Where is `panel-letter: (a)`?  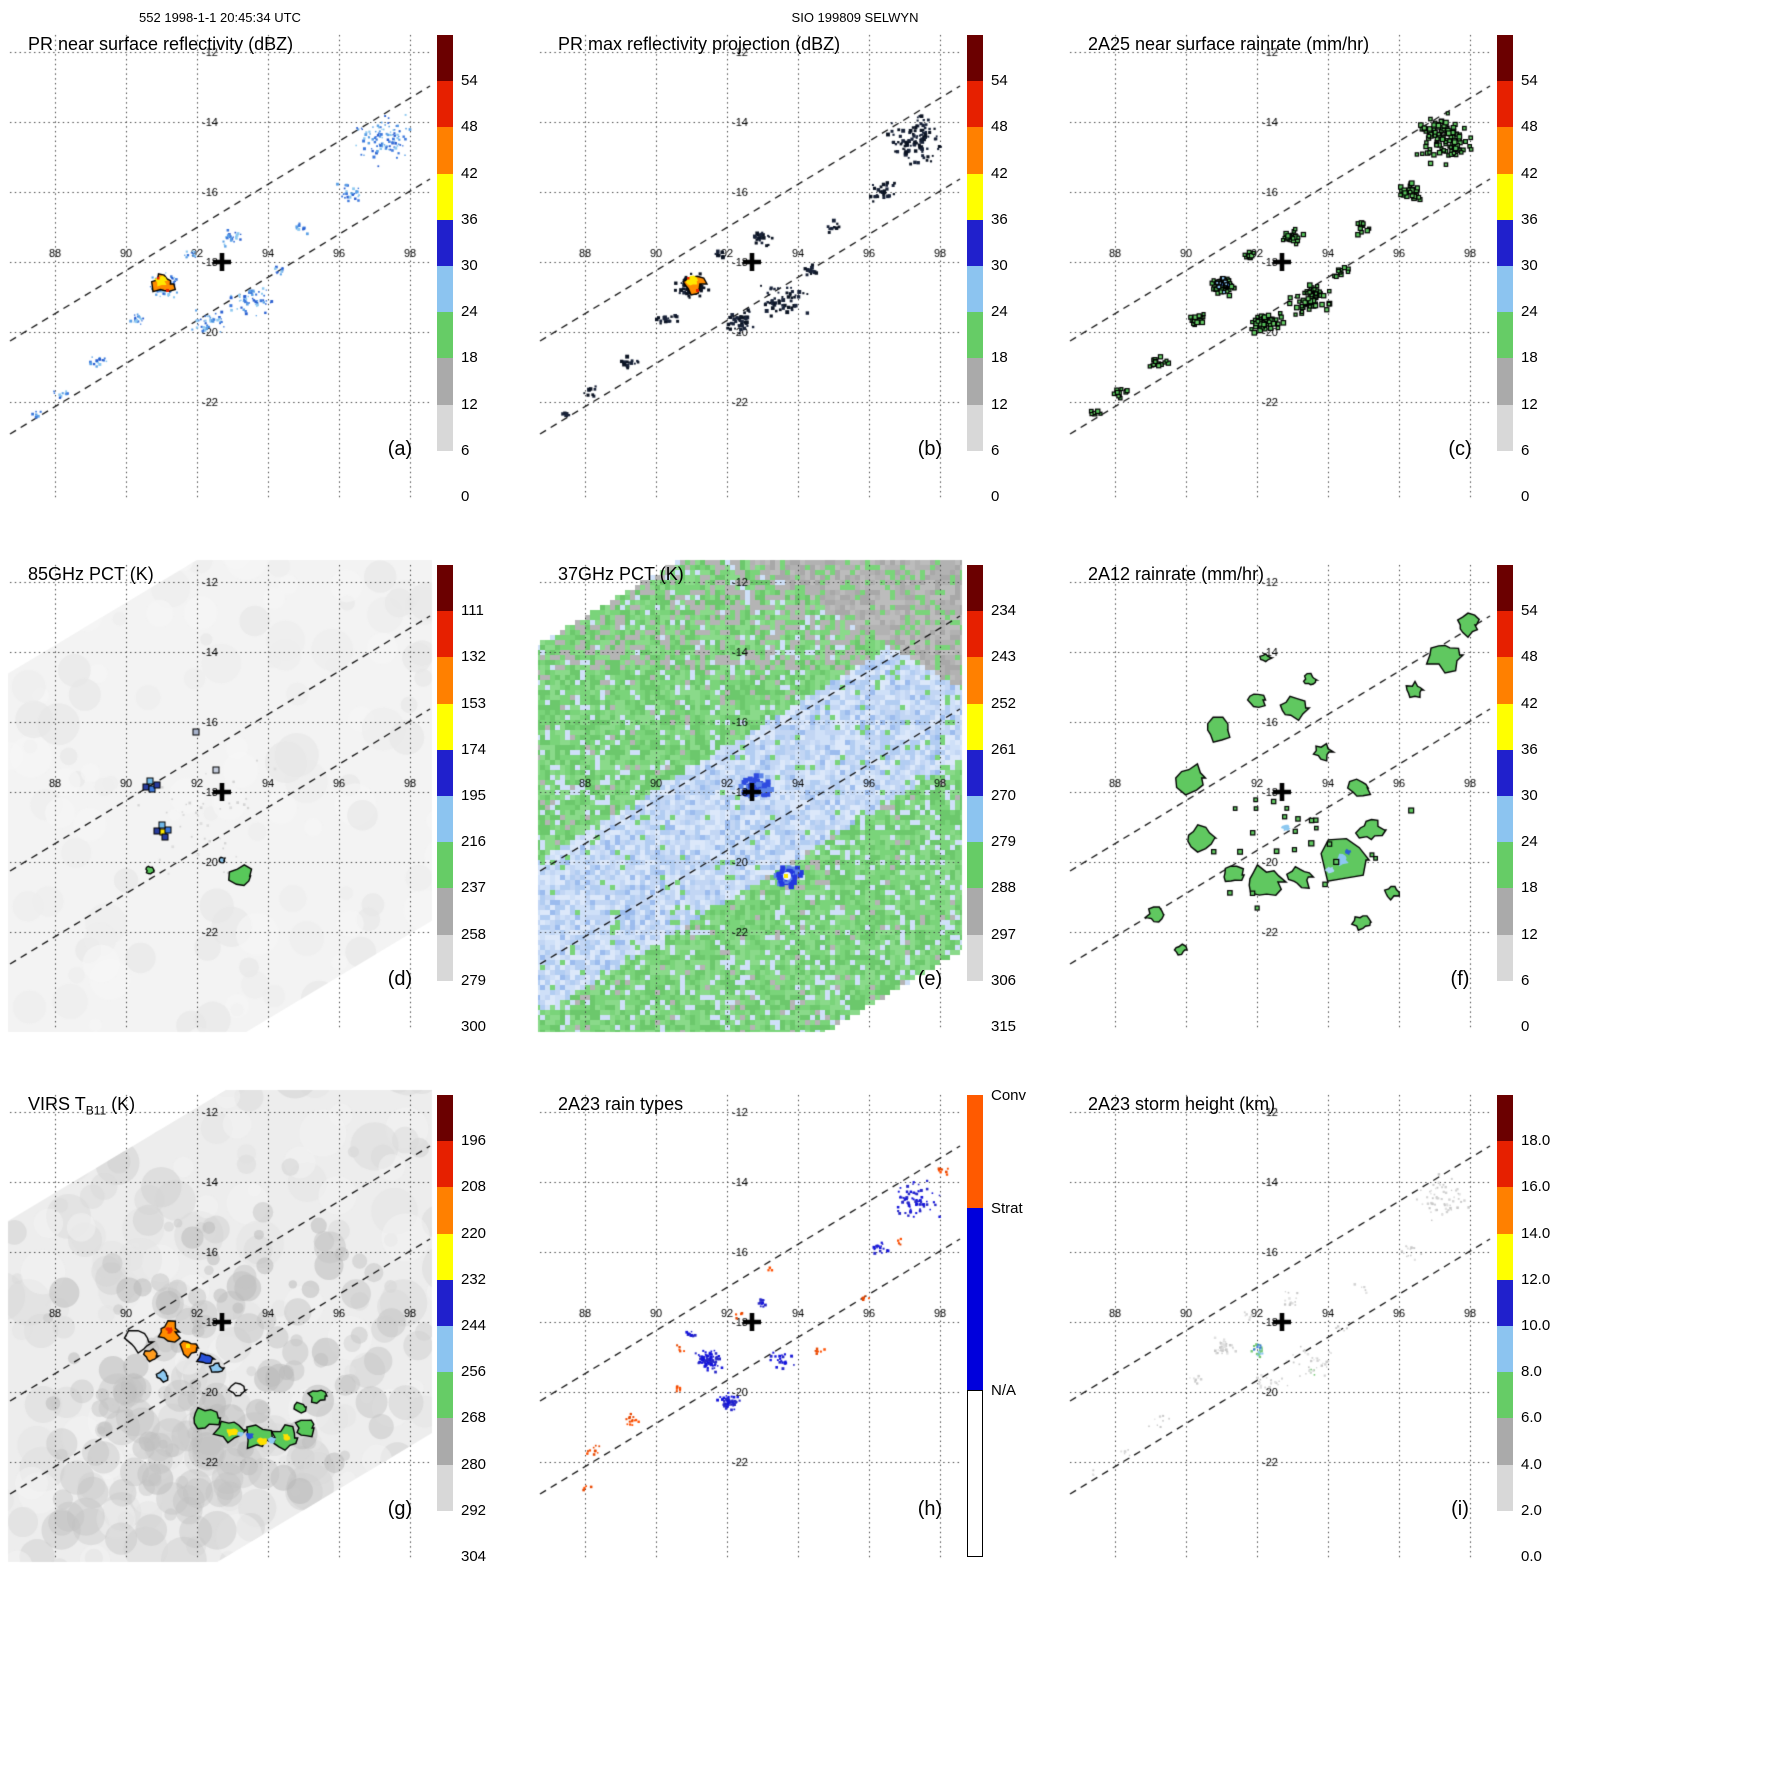
panel-letter: (a) is located at coordinates (400, 449).